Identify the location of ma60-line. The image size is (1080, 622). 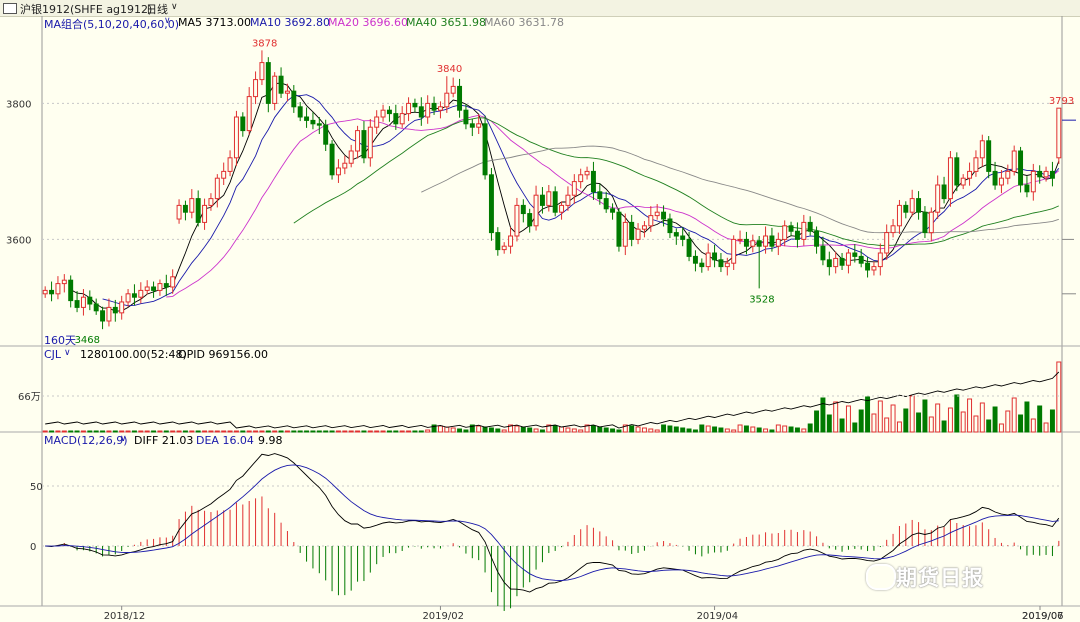
(740, 189).